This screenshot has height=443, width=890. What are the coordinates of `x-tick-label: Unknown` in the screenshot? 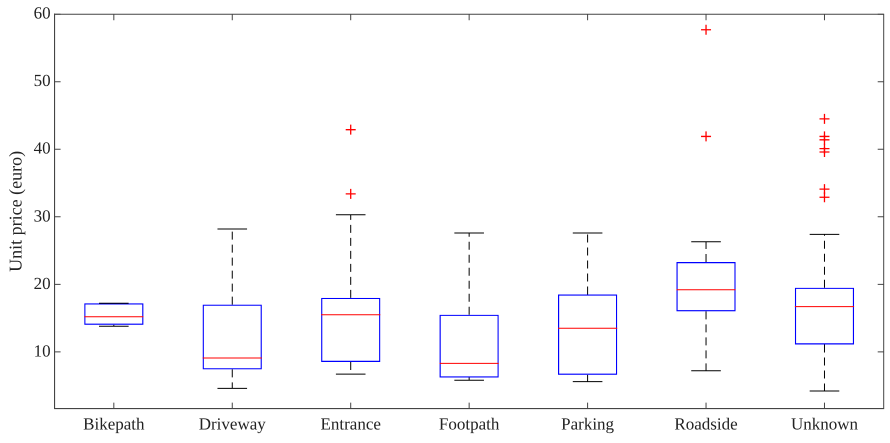 It's located at (824, 424).